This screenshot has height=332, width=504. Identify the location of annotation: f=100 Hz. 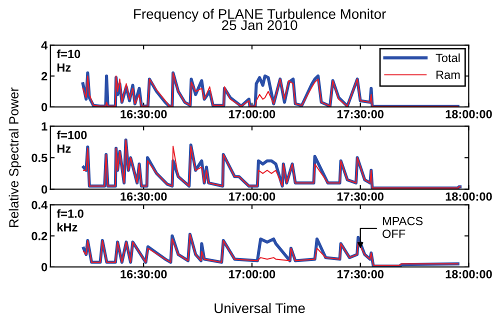
(71, 141).